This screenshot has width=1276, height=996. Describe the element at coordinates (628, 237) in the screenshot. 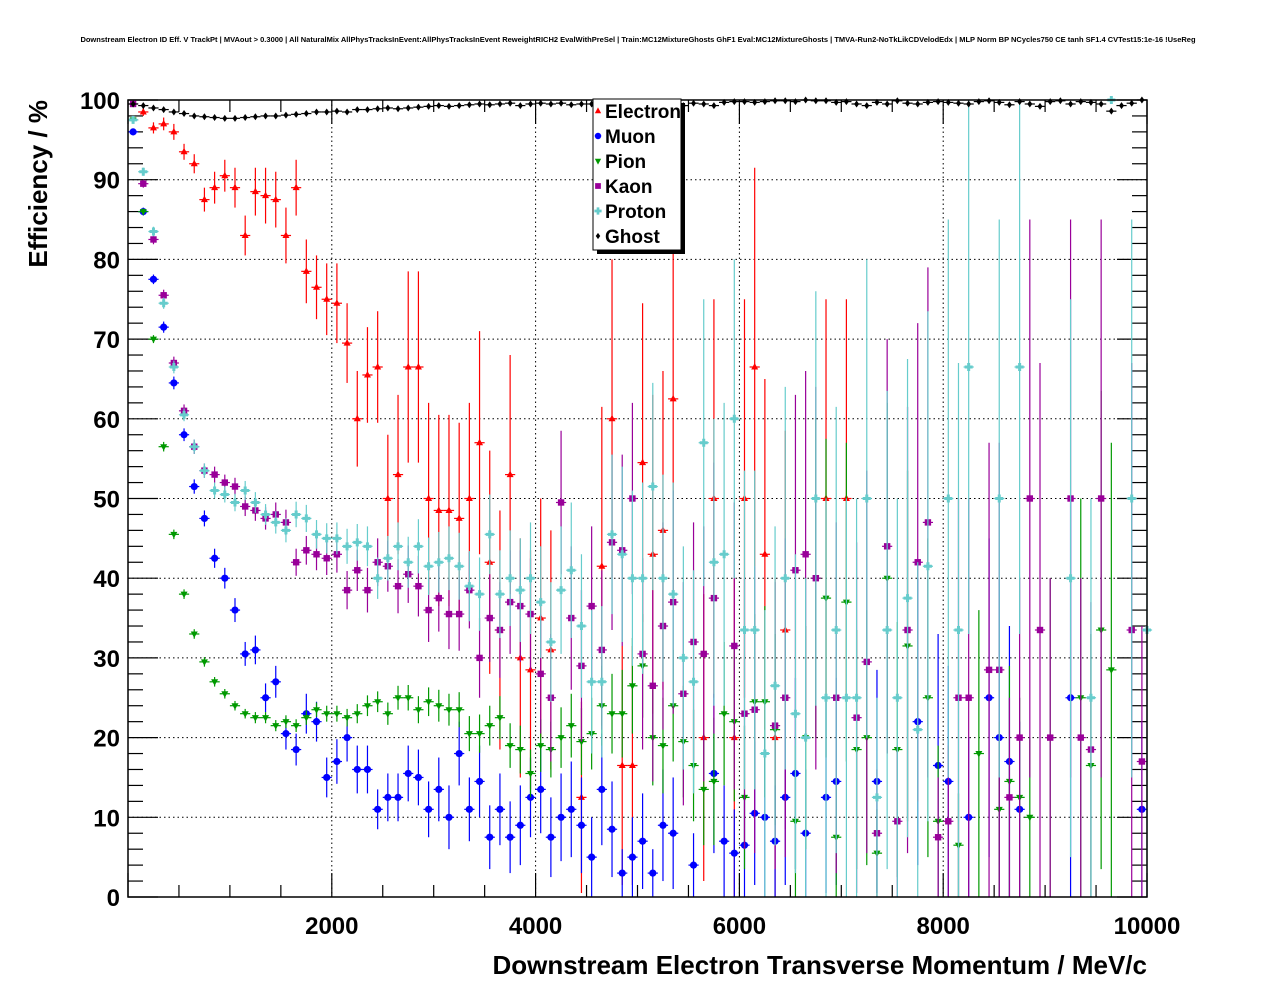

I see `legend-entry-ghost: Ghost` at that location.